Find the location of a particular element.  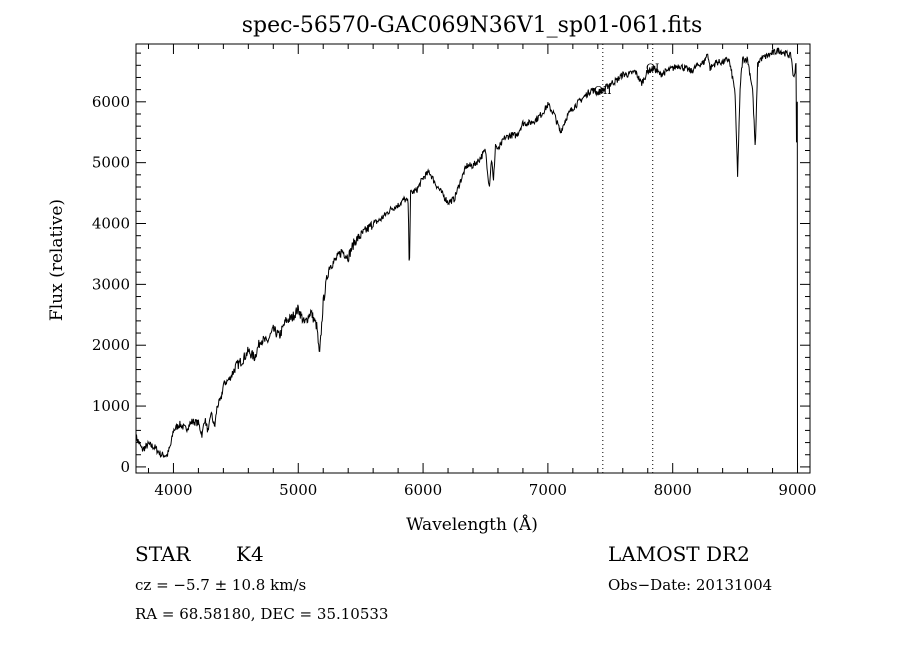

chart-title: spec-56570-GAC069N36V1_sp01-061.fits is located at coordinates (472, 25).